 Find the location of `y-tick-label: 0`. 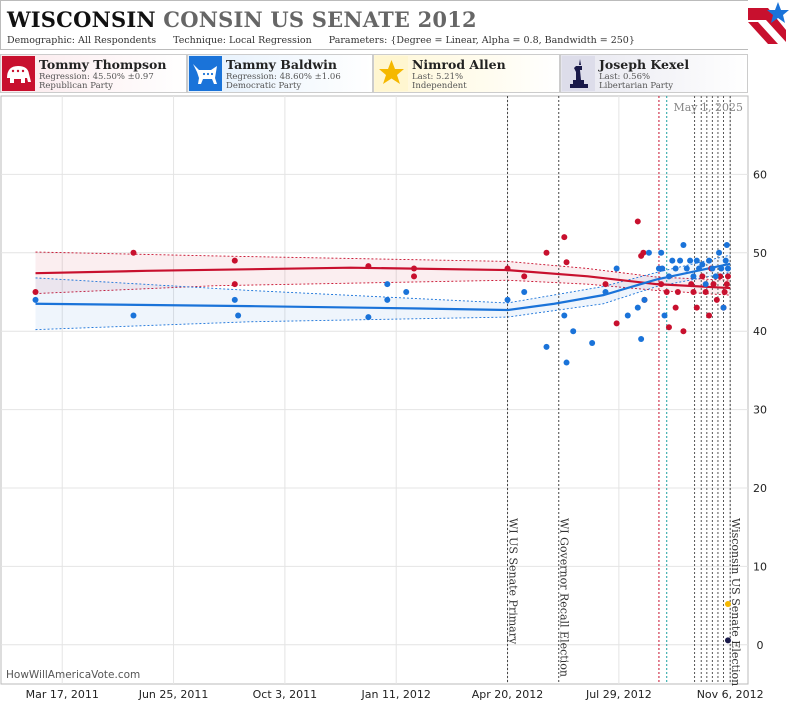

y-tick-label: 0 is located at coordinates (760, 645).